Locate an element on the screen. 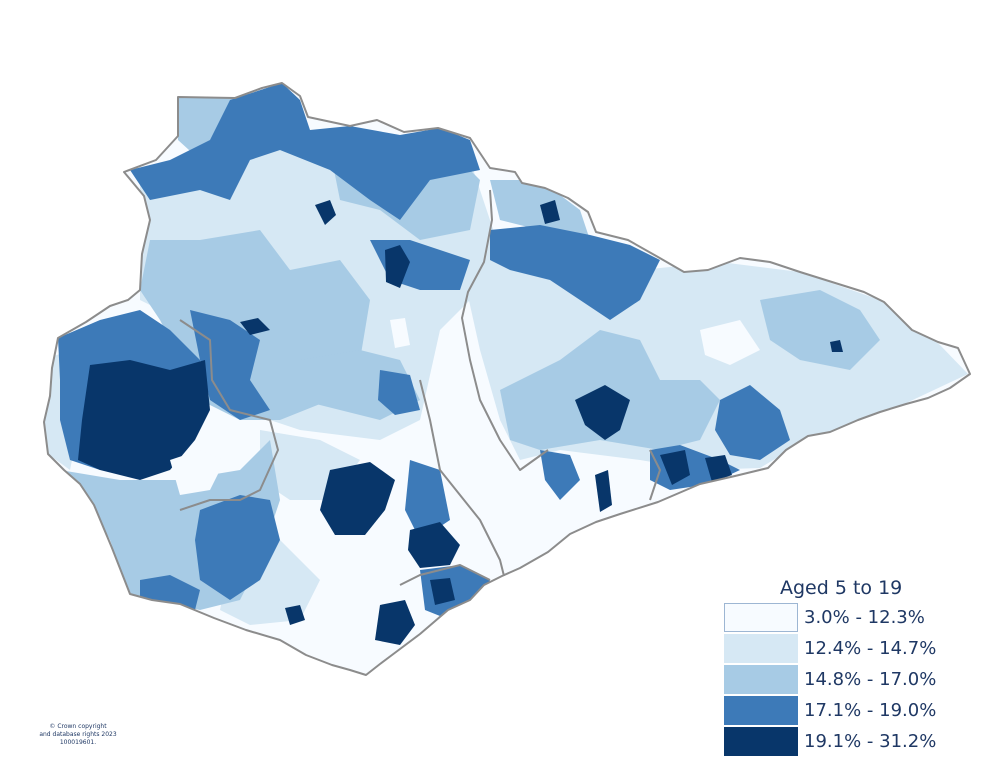 The image size is (1000, 765). region-ne-dark is located at coordinates (575, 272).